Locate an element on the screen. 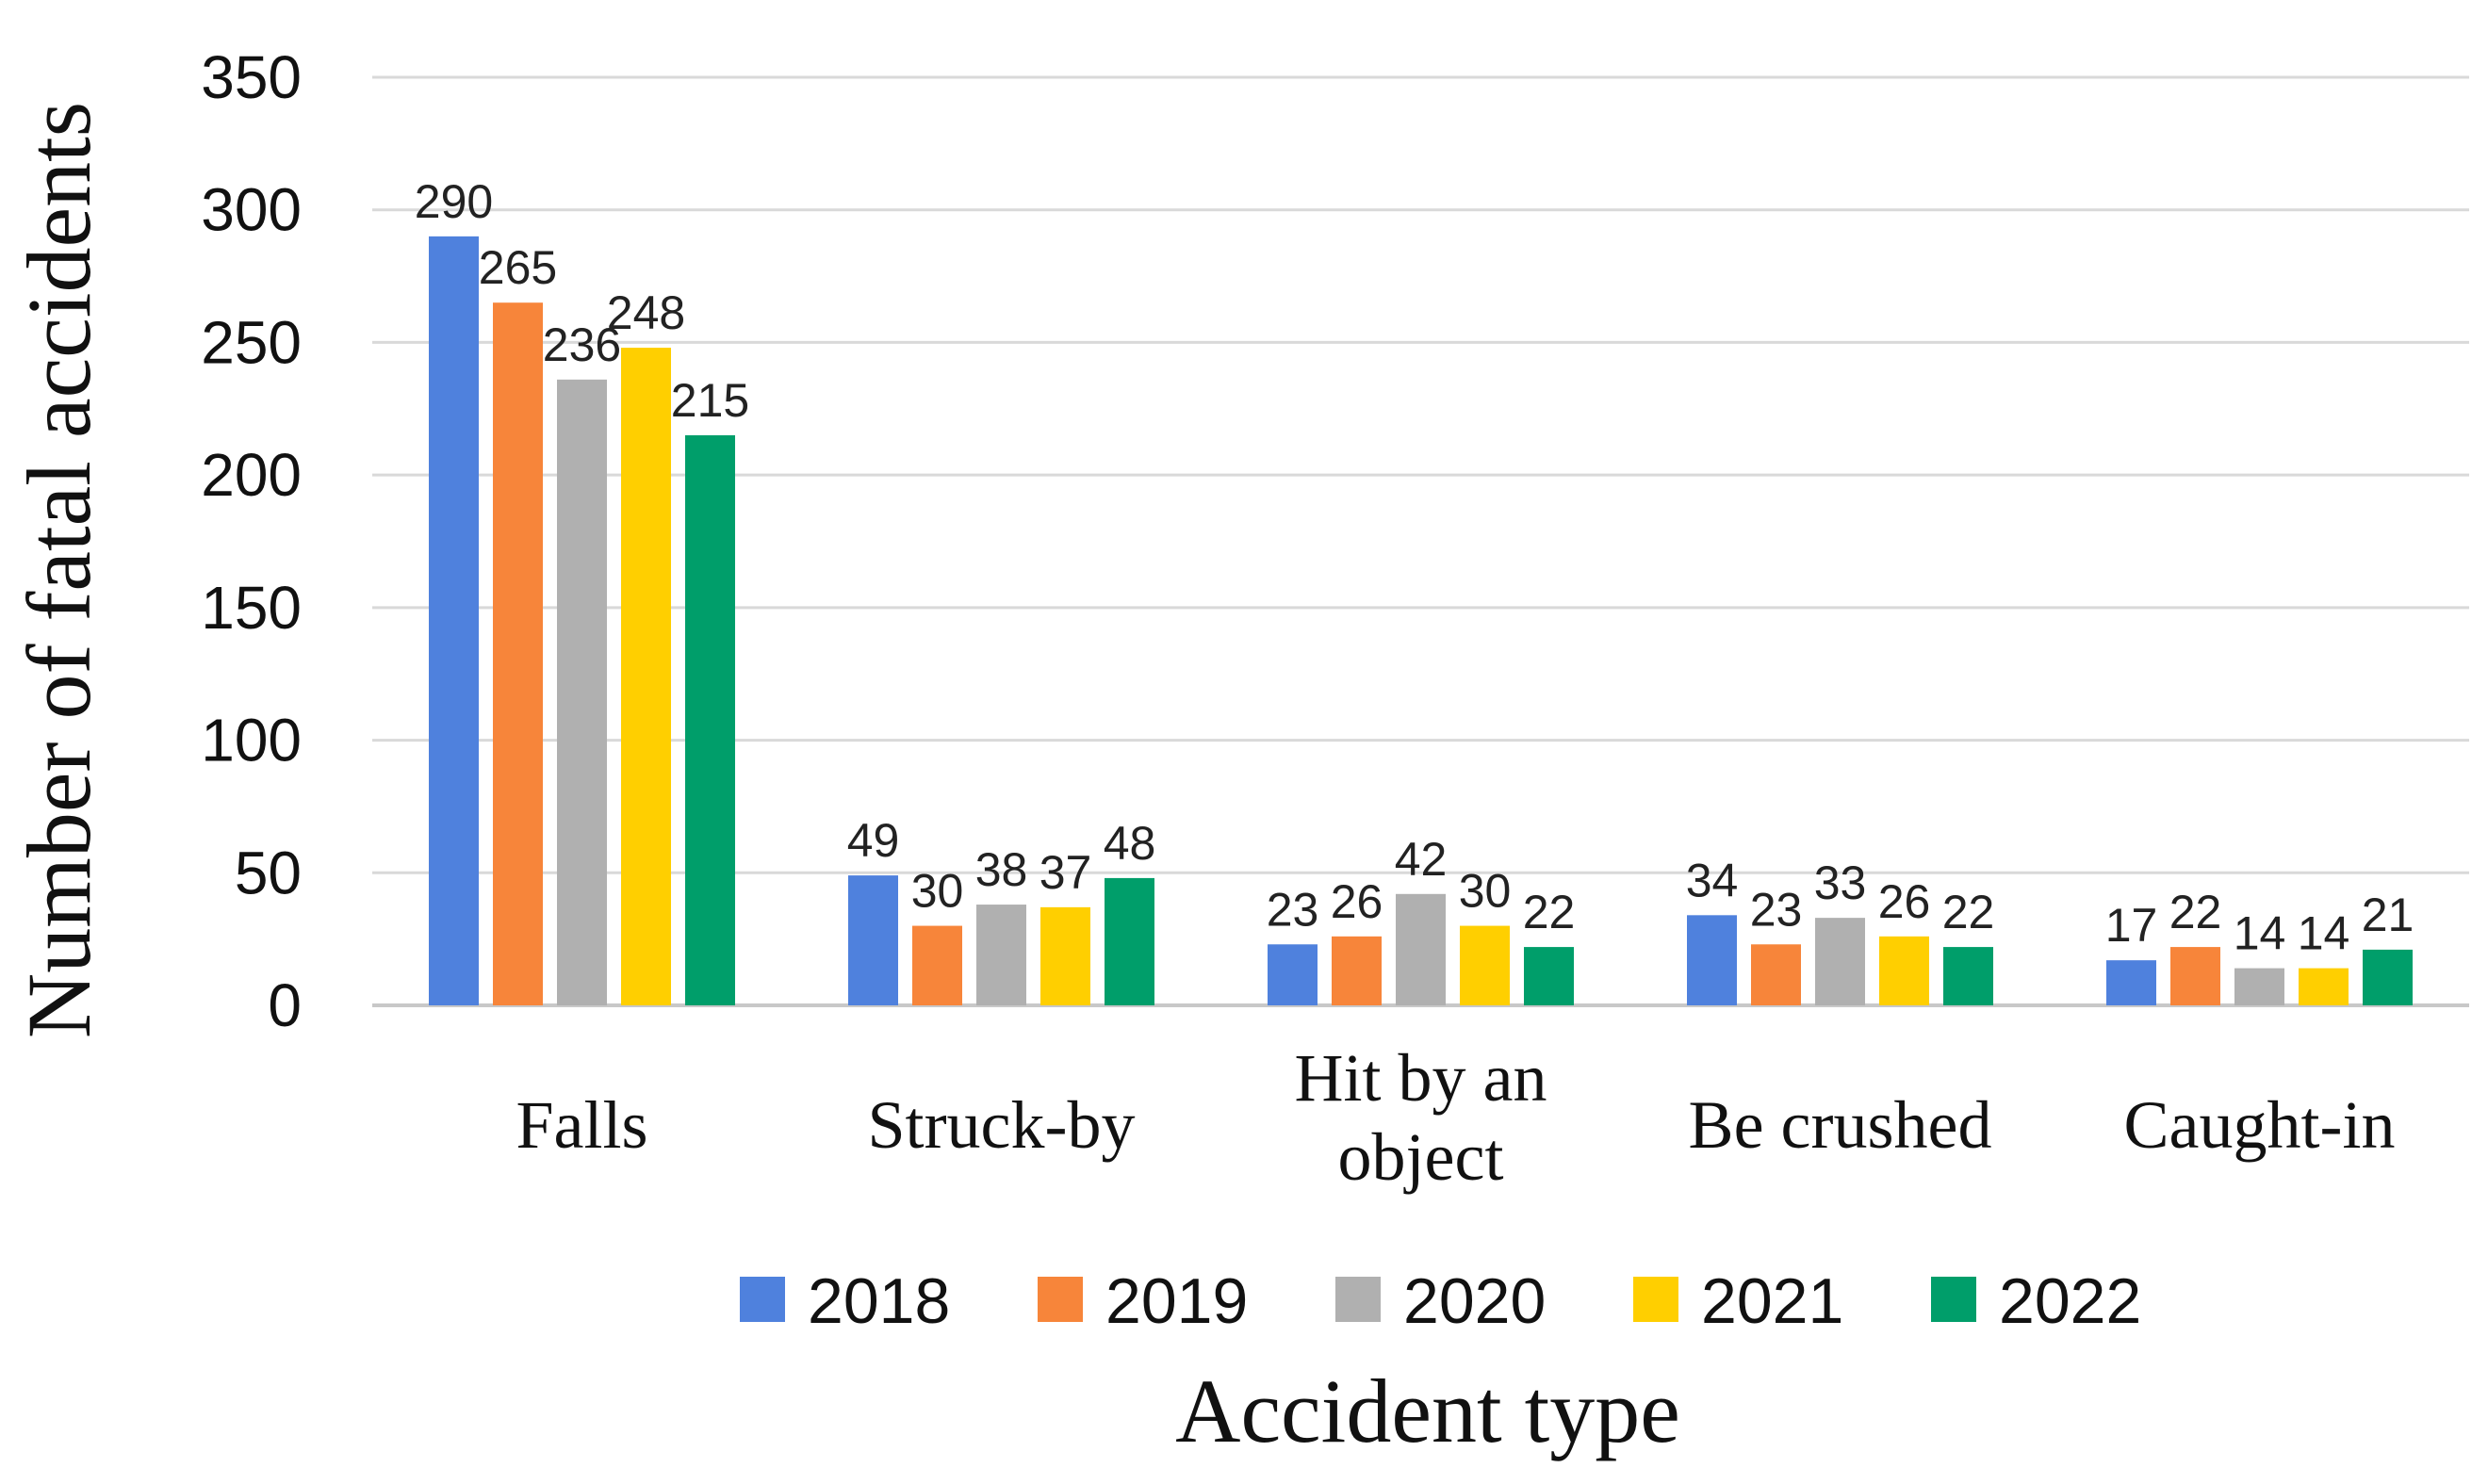 This screenshot has height=1484, width=2488. legend-item-2022: 2022 is located at coordinates (2036, 1301).